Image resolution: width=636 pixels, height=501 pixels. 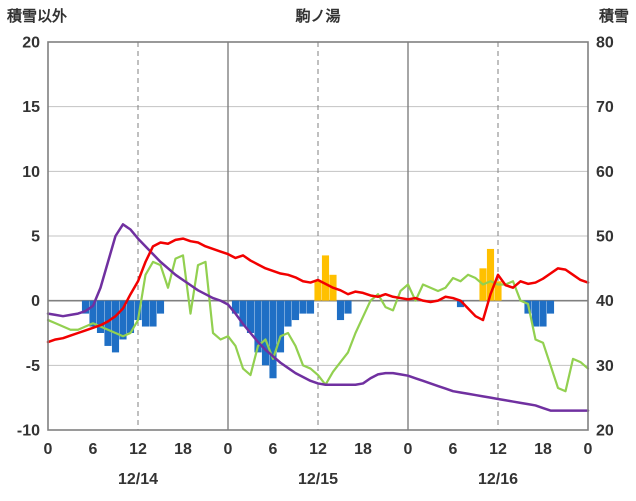 What do you see at coordinates (31, 107) in the screenshot?
I see `left-tick-label: 15` at bounding box center [31, 107].